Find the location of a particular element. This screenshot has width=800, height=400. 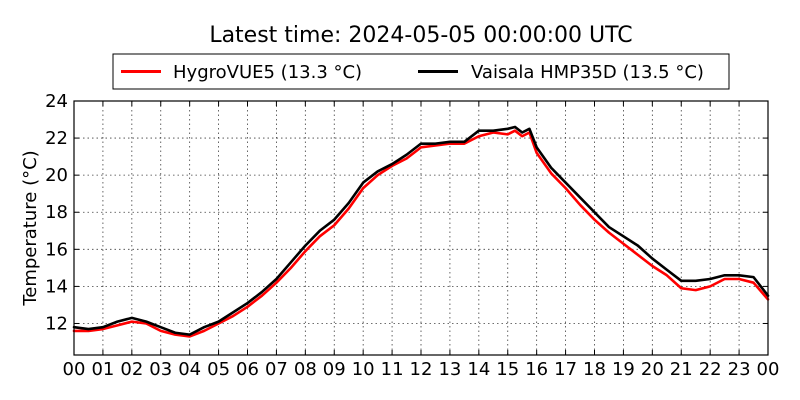

legend-label-hygrovue5: HygroVUE5 (13.3 °C) is located at coordinates (267, 72).